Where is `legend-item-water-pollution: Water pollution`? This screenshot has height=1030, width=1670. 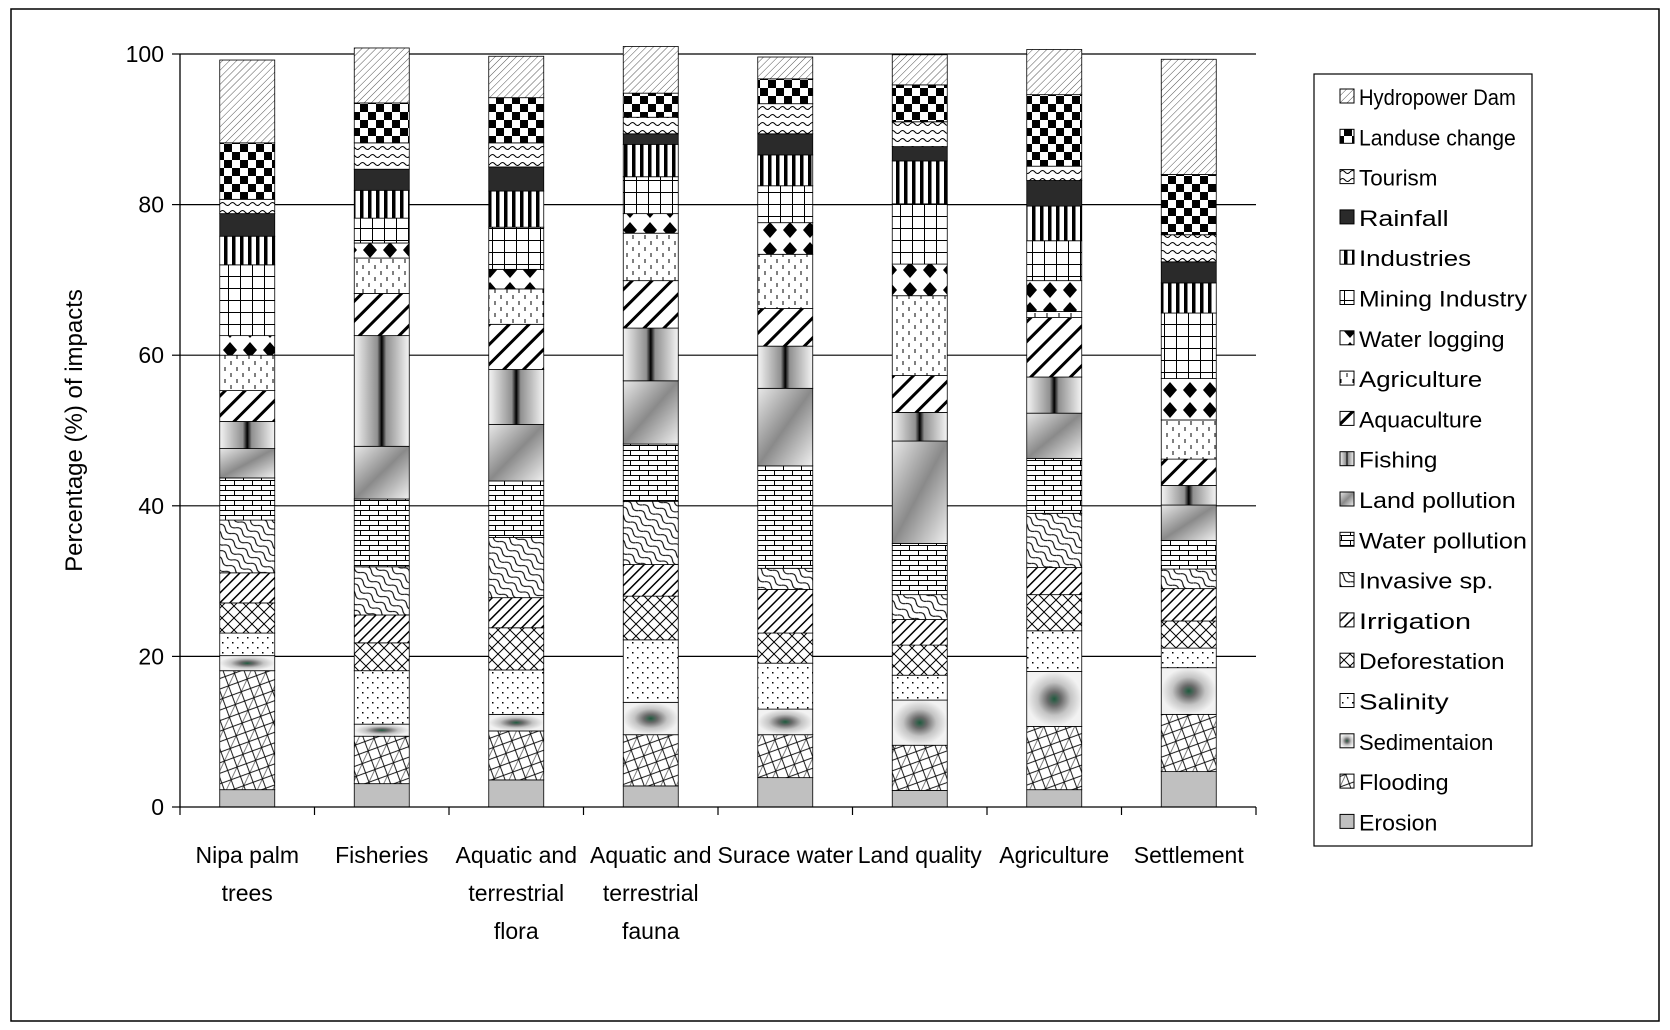
legend-item-water-pollution: Water pollution is located at coordinates (1433, 540).